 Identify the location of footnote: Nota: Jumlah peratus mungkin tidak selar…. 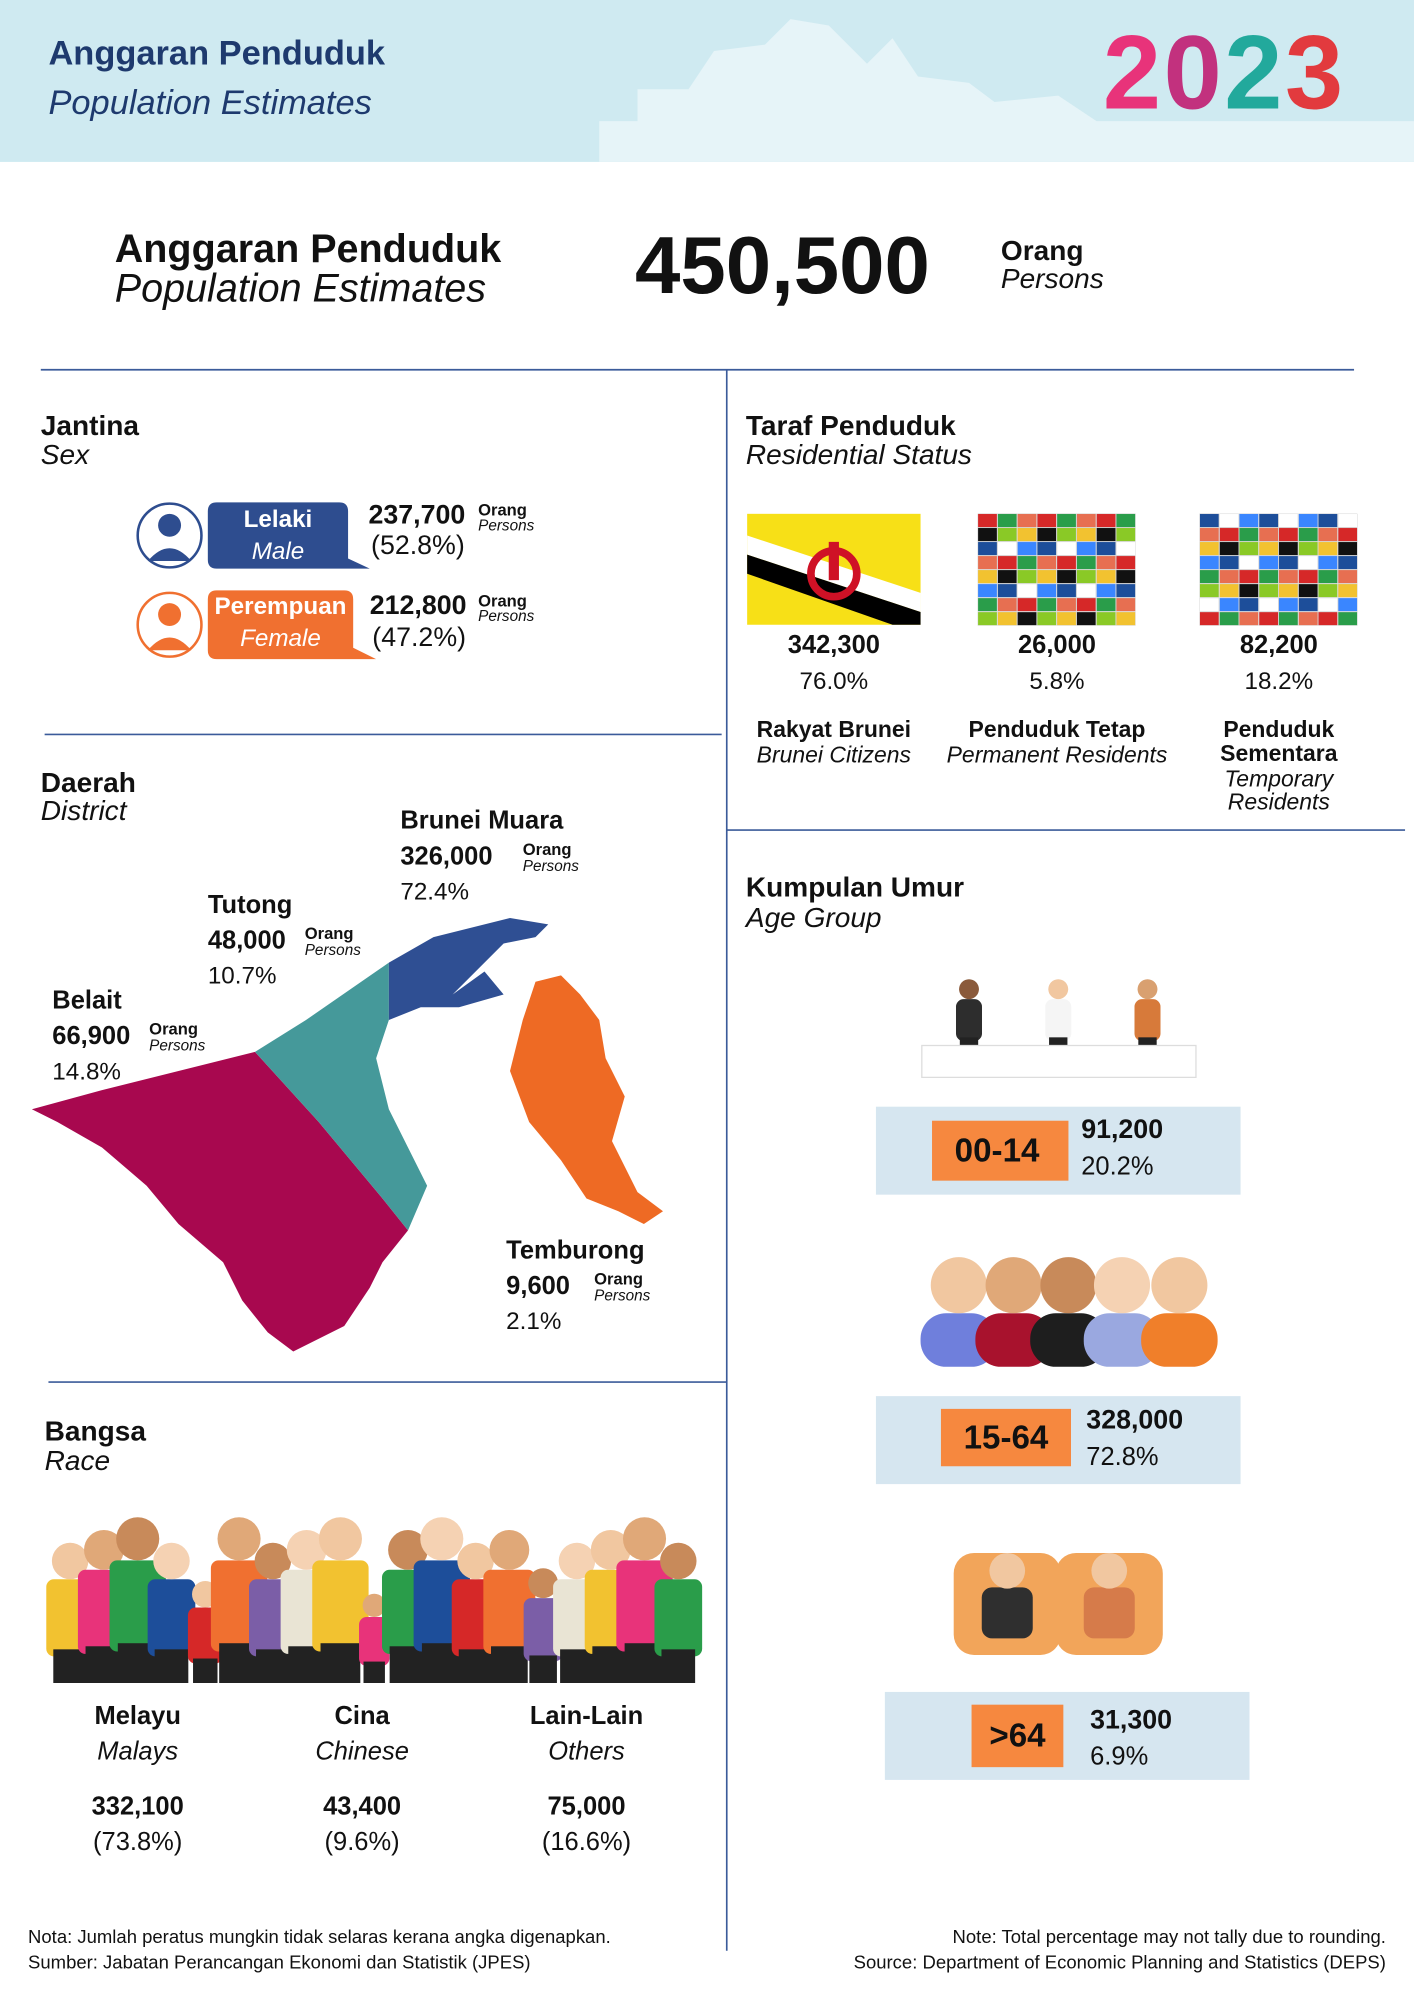
(319, 1937).